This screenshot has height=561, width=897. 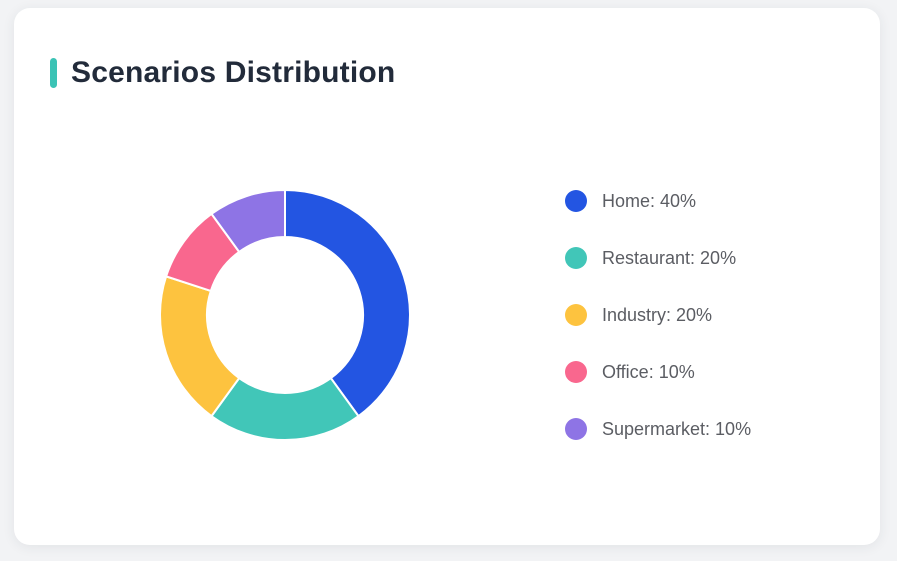 I want to click on legend-item-restaurant: Restaurant: 20%, so click(x=658, y=258).